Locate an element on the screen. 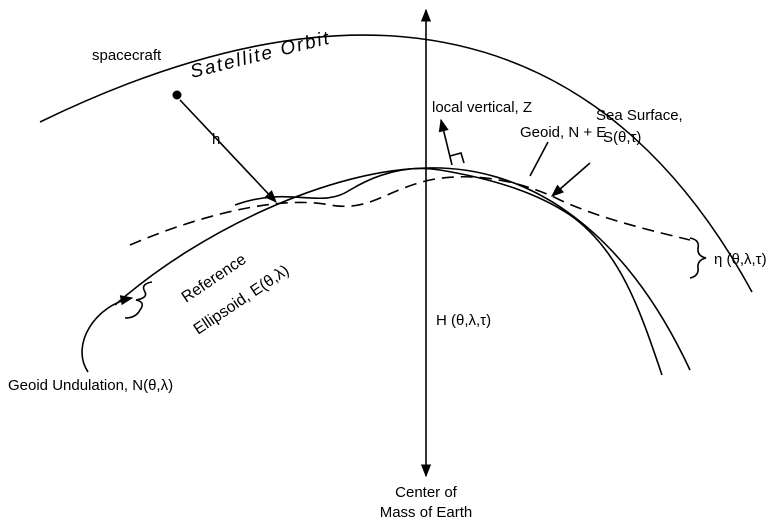  center-label: Mass of Earth is located at coordinates (426, 512).